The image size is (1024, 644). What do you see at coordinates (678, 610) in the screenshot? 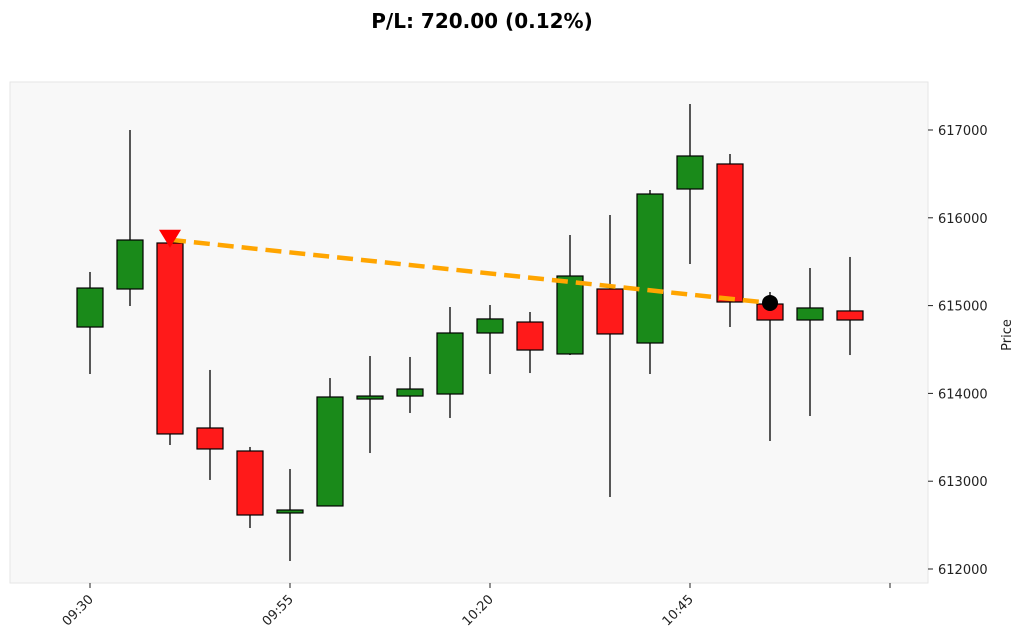
I see `x-tick-label: 10:45` at bounding box center [678, 610].